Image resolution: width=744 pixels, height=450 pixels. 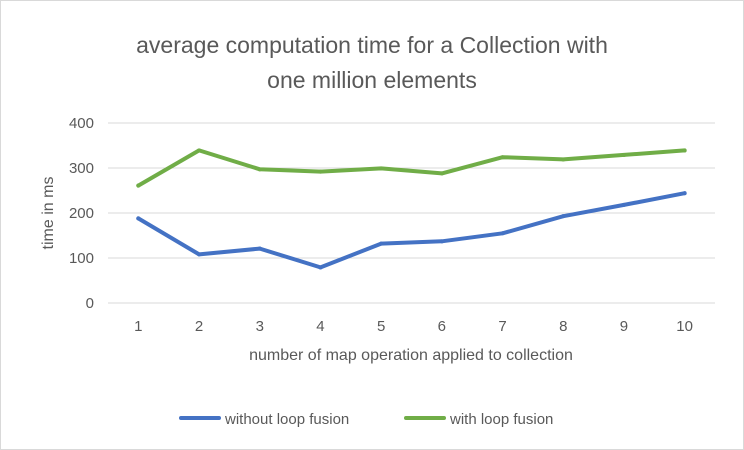 I want to click on chart-title-line-2: one million elements, so click(x=372, y=80).